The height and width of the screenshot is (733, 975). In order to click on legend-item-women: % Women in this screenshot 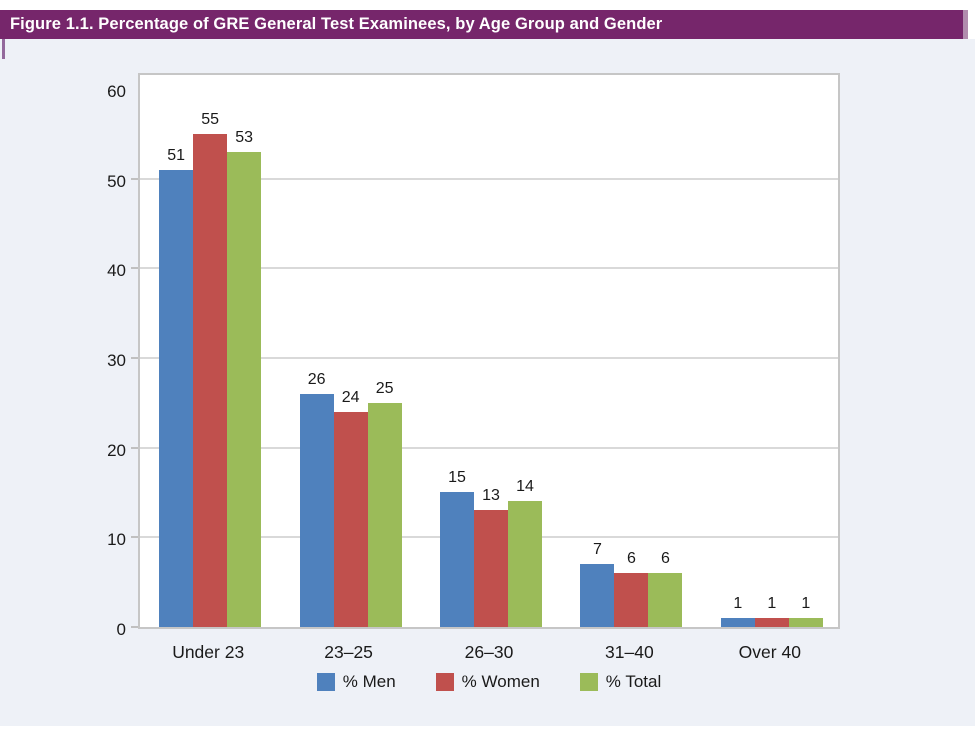, I will do `click(487, 682)`.